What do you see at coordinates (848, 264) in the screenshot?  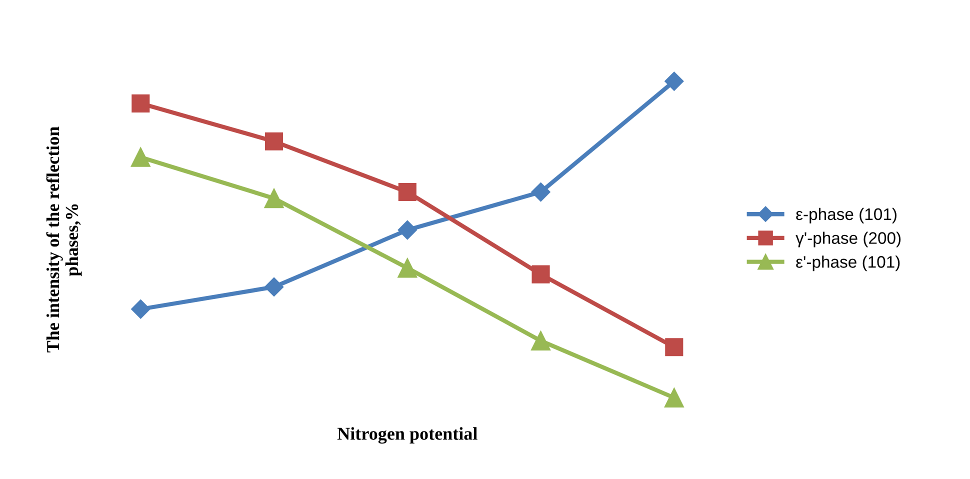 I see `legend-label: ε'-phase (101)` at bounding box center [848, 264].